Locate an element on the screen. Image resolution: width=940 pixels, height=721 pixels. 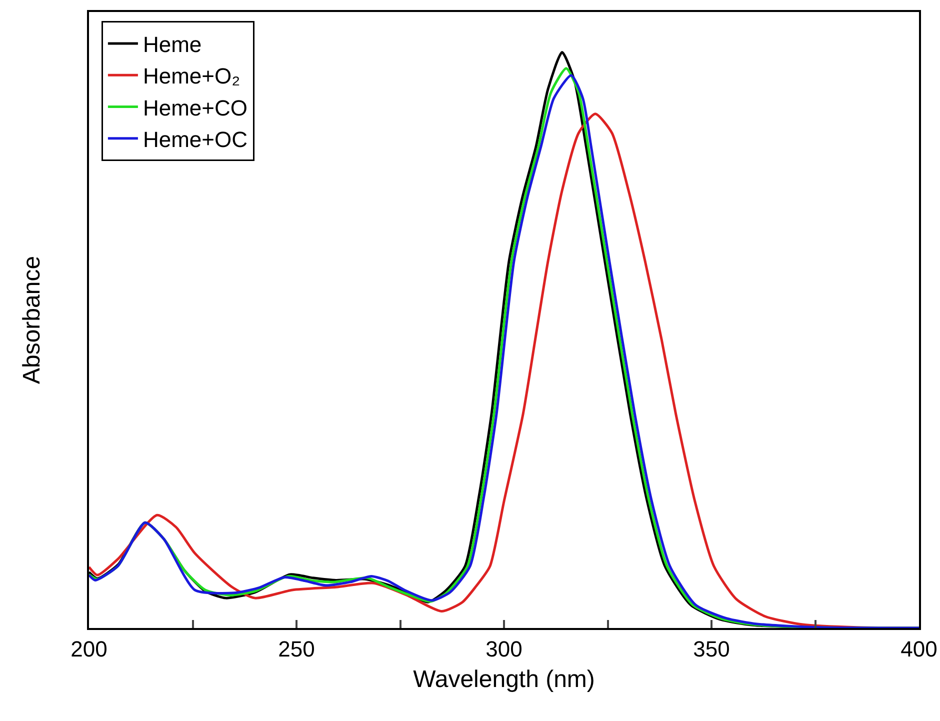
x-tick-label: 250 is located at coordinates (296, 649).